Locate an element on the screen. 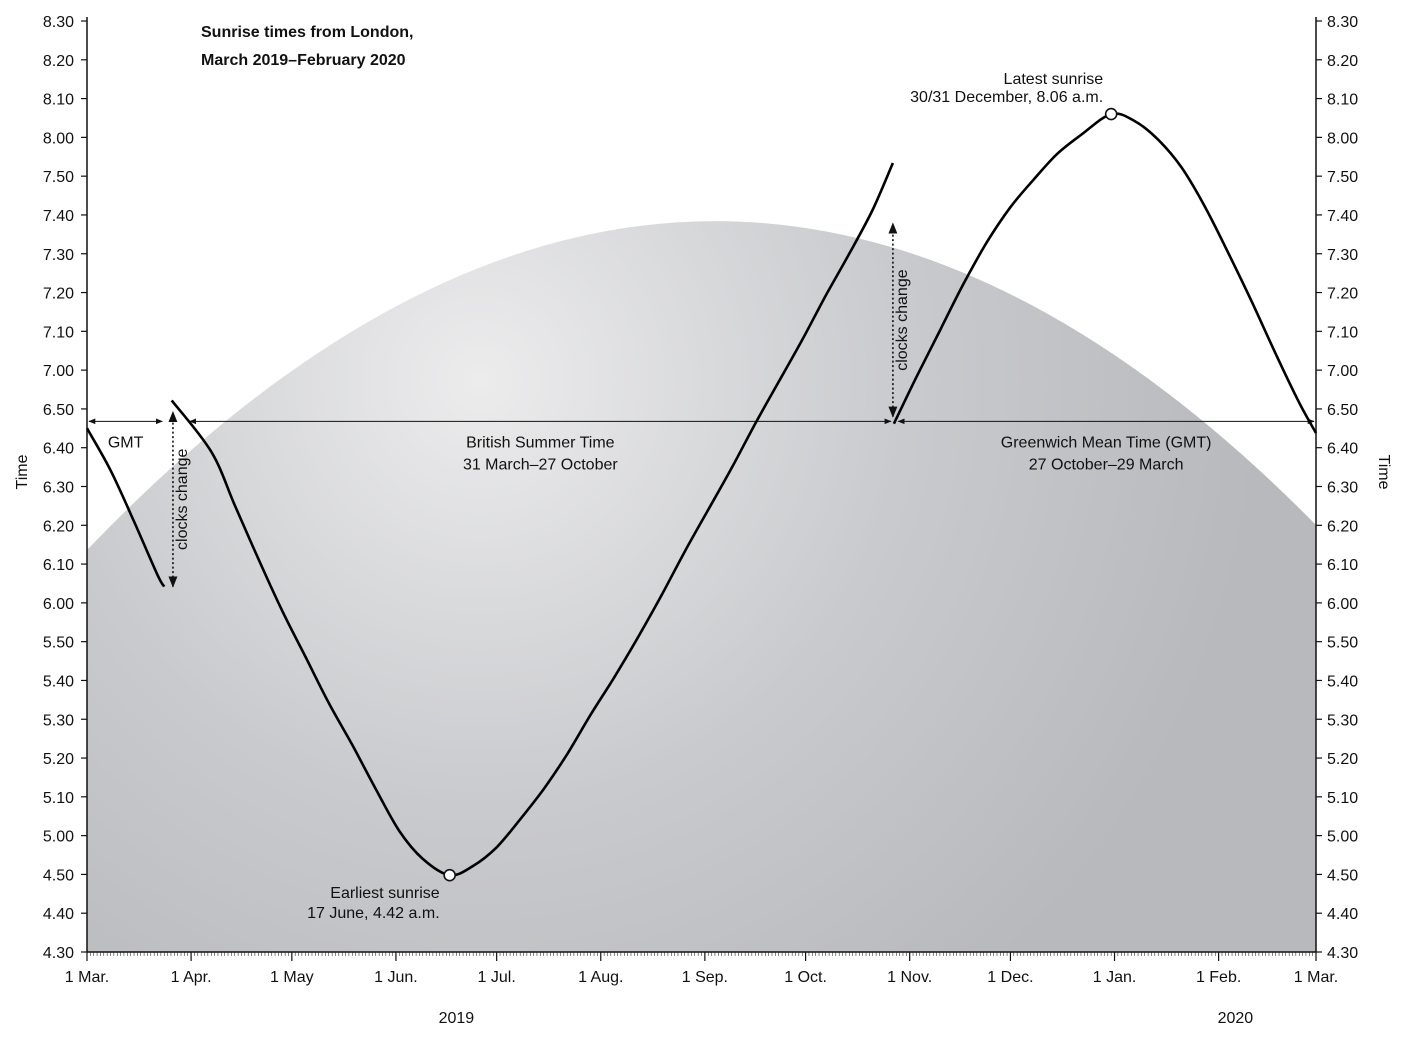 Image resolution: width=1408 pixels, height=1040 pixels. y-tick-label-left: 6.20 is located at coordinates (58, 526).